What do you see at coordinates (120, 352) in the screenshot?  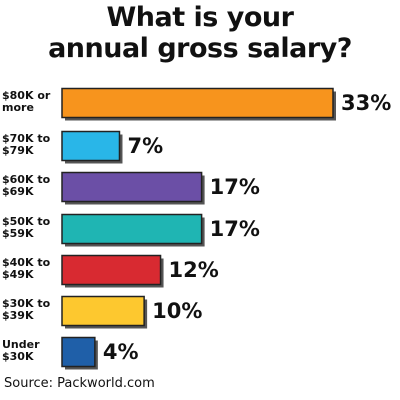 I see `value-label: 4%` at bounding box center [120, 352].